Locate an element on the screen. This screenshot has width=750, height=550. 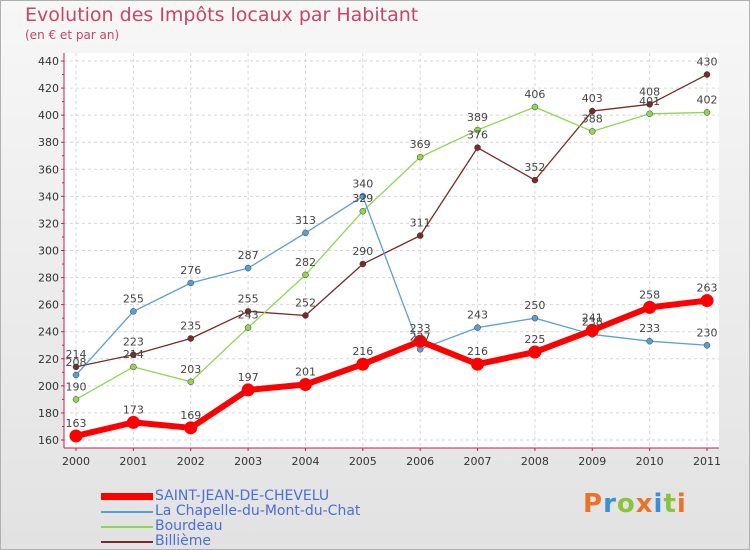
data-label-3: 235 is located at coordinates (190, 325).